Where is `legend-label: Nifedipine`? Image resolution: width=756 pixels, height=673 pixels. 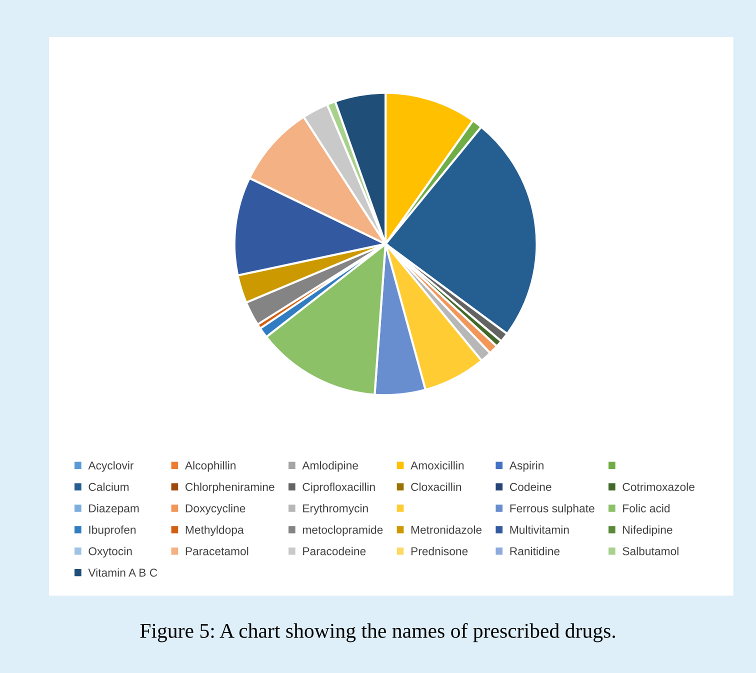 legend-label: Nifedipine is located at coordinates (647, 530).